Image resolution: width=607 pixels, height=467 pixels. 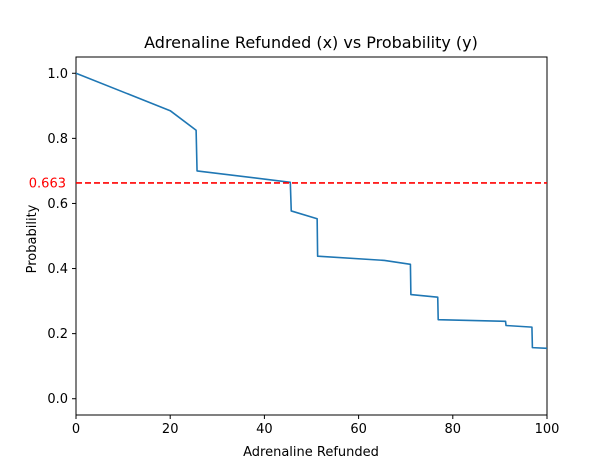 I want to click on x-tick-label: 80, so click(x=453, y=429).